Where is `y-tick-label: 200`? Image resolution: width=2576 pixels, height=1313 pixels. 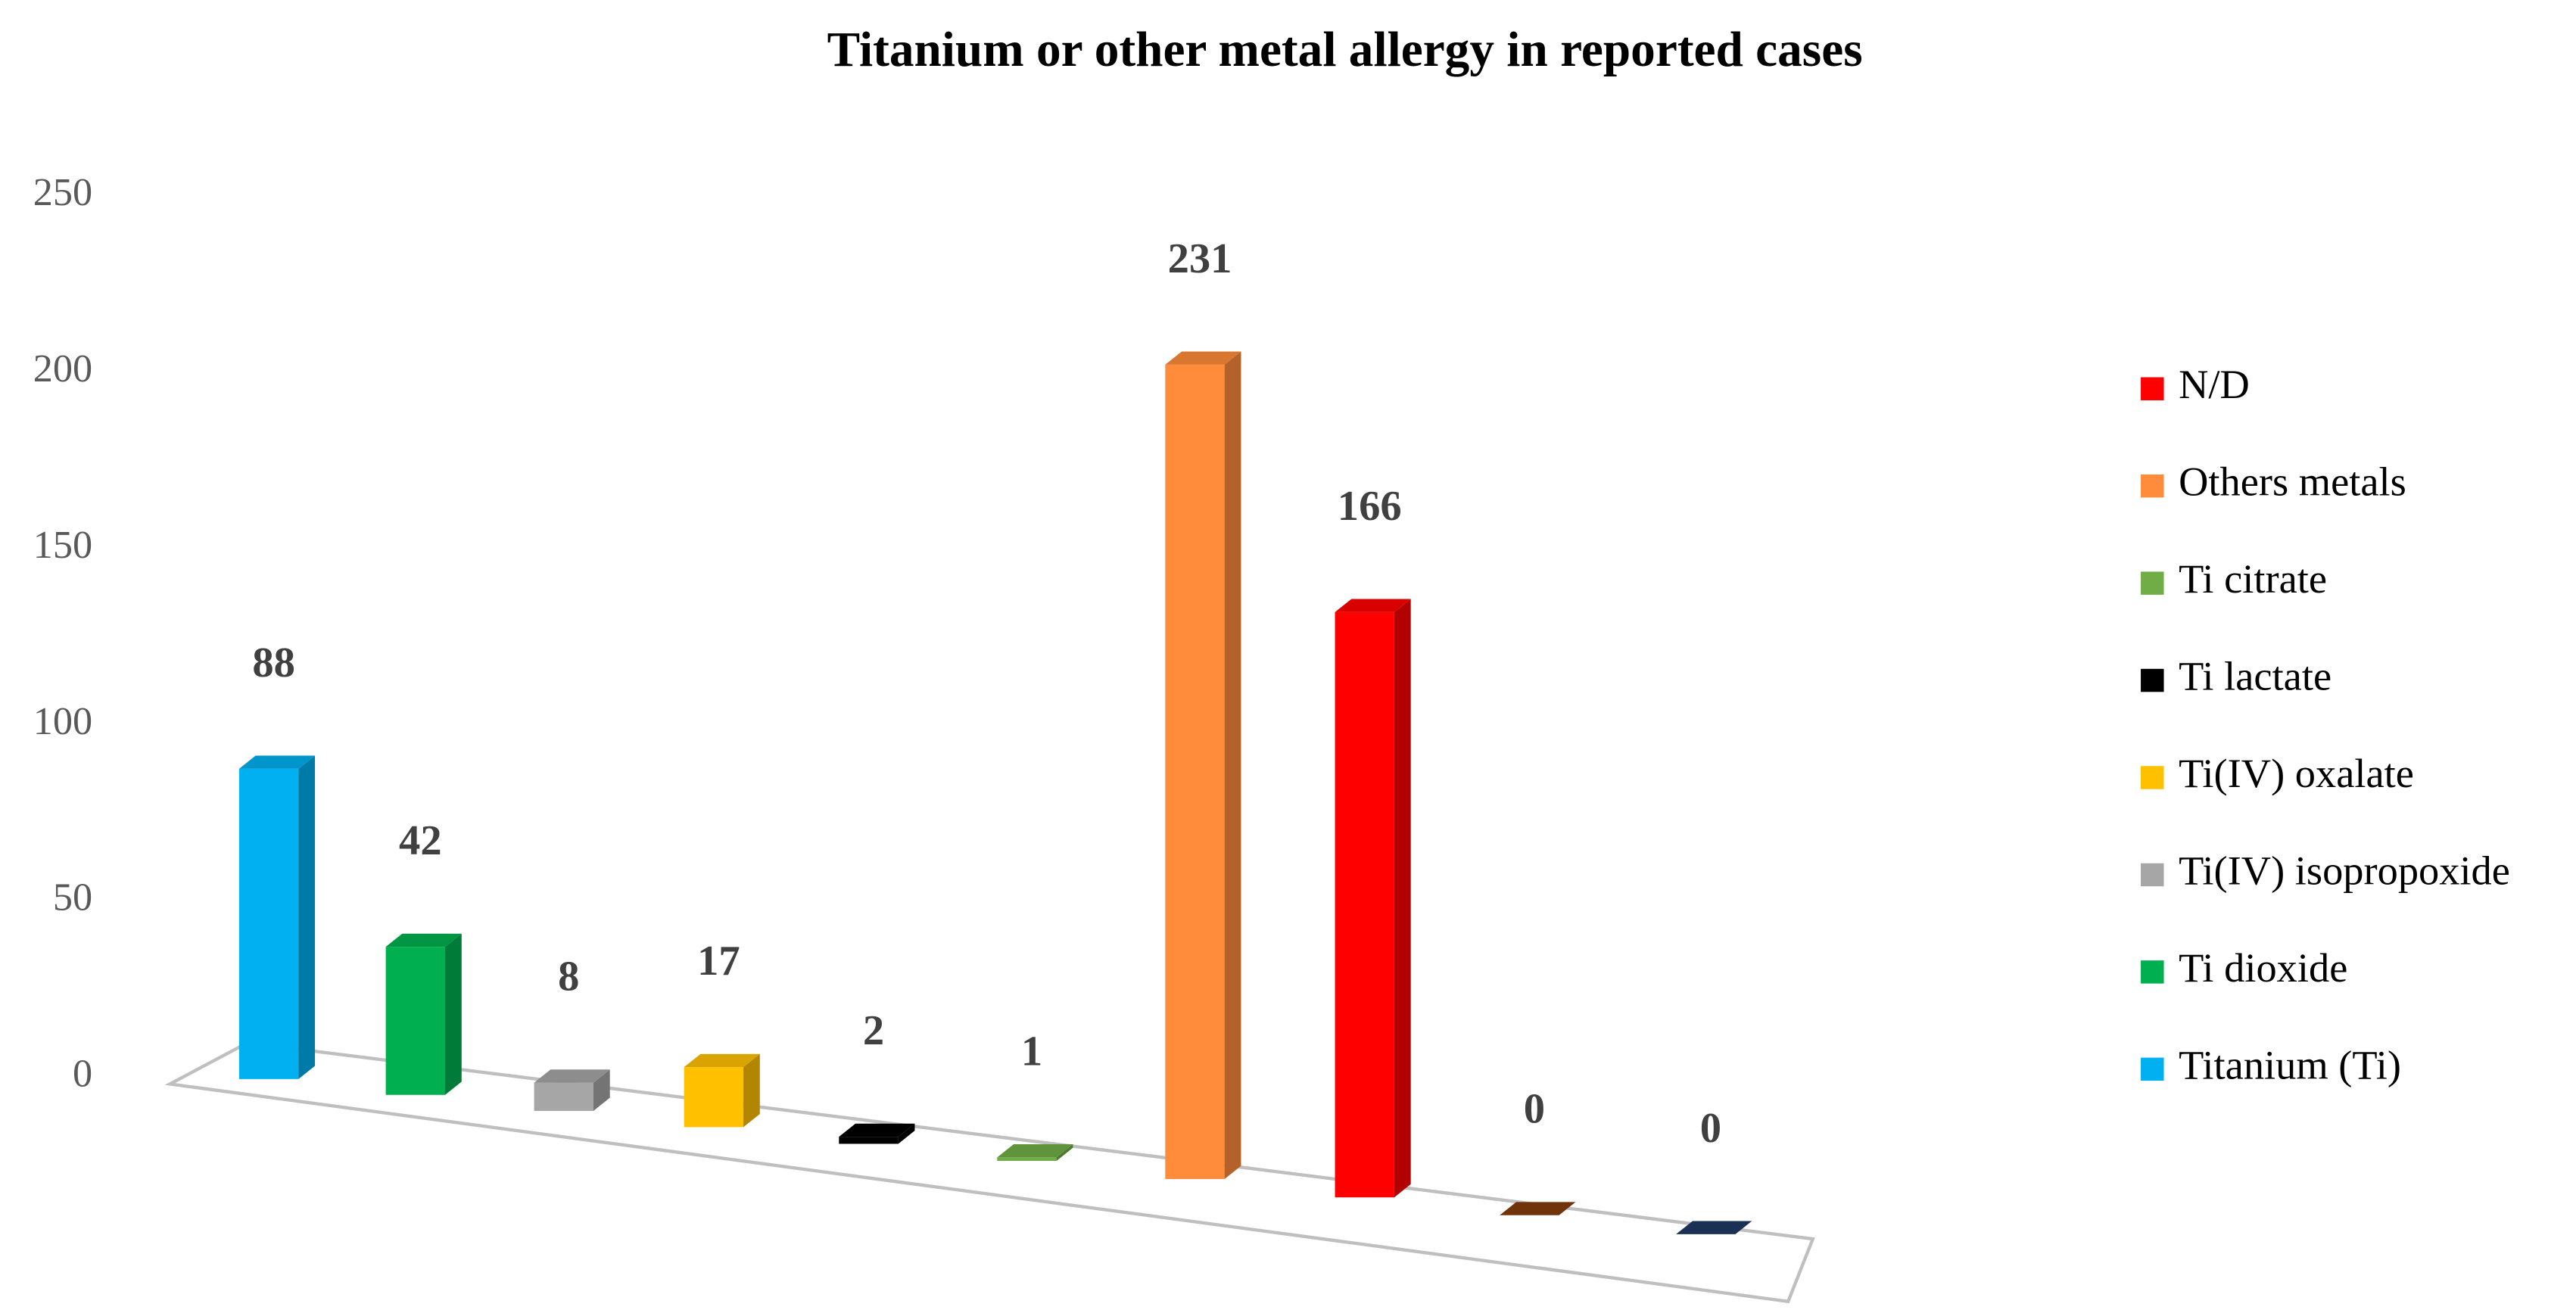 y-tick-label: 200 is located at coordinates (62, 368).